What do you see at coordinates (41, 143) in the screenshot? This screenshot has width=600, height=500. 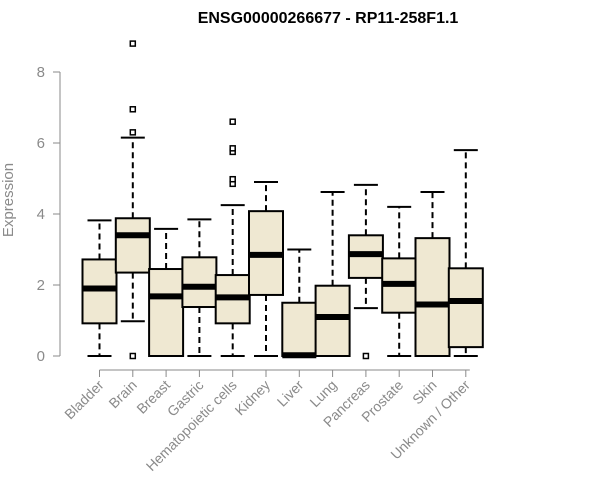 I see `y-tick-label: 6` at bounding box center [41, 143].